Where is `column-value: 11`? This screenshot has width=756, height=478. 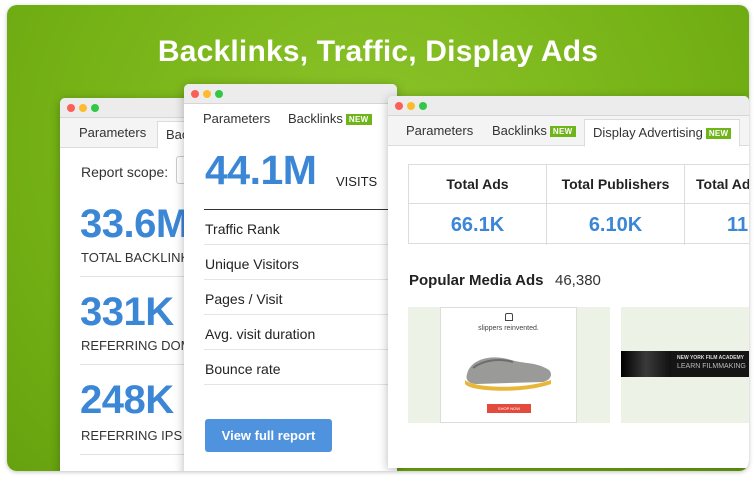
column-value: 11 is located at coordinates (738, 225).